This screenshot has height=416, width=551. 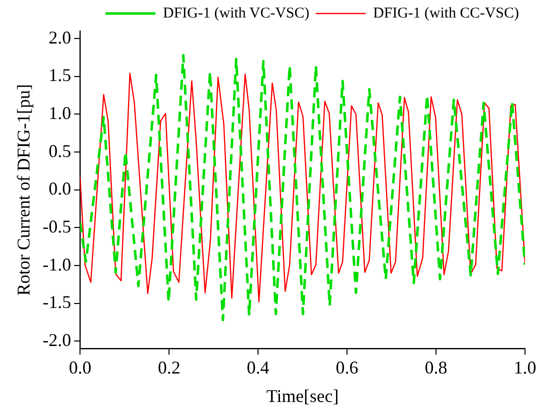 I want to click on y-tick-label: 0.0, so click(x=60, y=188).